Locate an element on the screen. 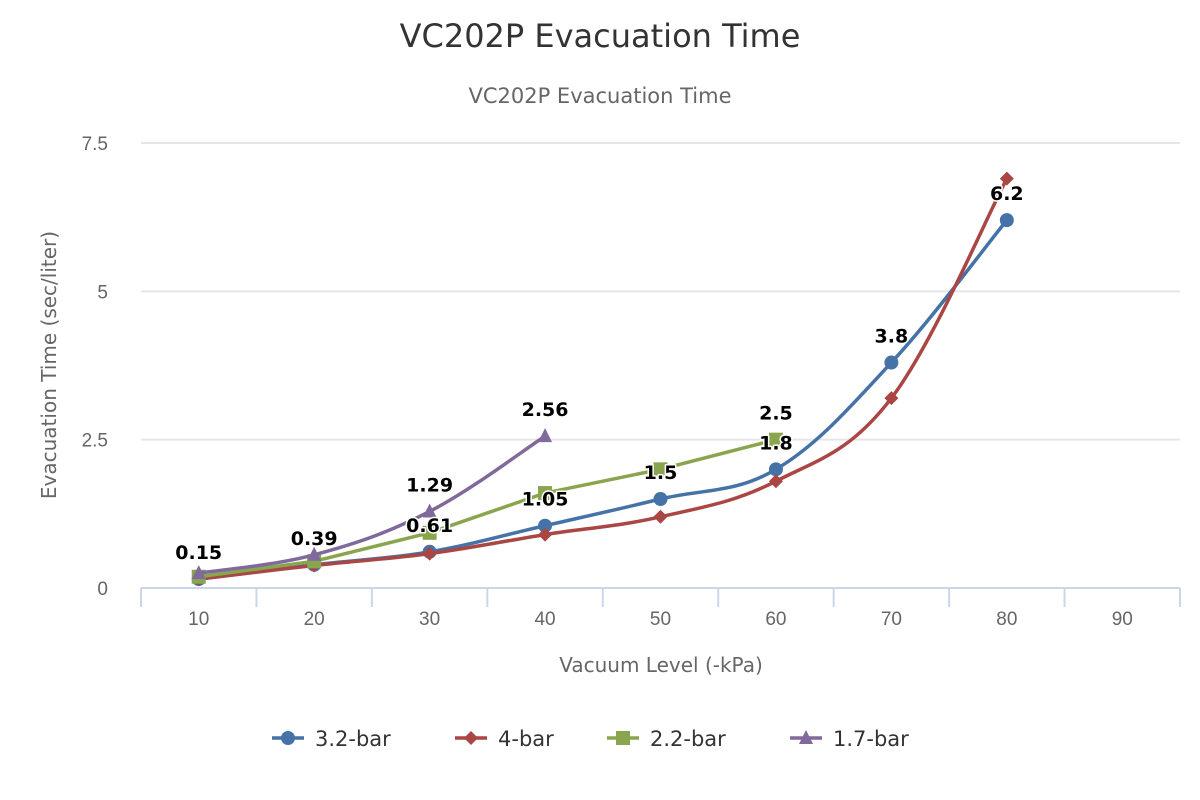 Image resolution: width=1200 pixels, height=800 pixels. data-label: 3.8 is located at coordinates (892, 337).